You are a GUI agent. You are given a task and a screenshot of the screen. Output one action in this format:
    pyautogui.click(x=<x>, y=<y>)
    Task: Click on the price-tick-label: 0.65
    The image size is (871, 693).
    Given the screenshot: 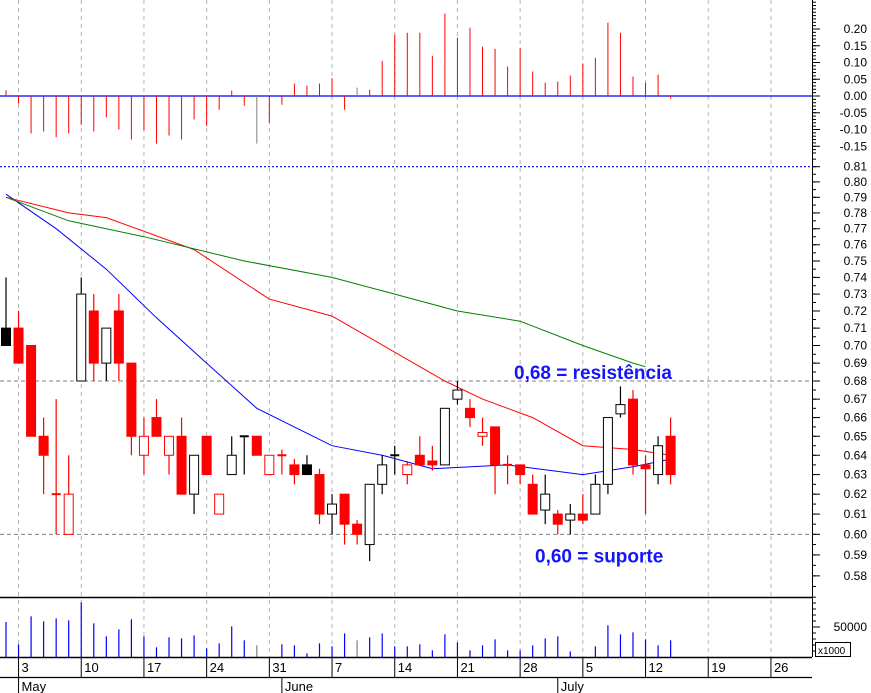 What is the action you would take?
    pyautogui.click(x=856, y=436)
    